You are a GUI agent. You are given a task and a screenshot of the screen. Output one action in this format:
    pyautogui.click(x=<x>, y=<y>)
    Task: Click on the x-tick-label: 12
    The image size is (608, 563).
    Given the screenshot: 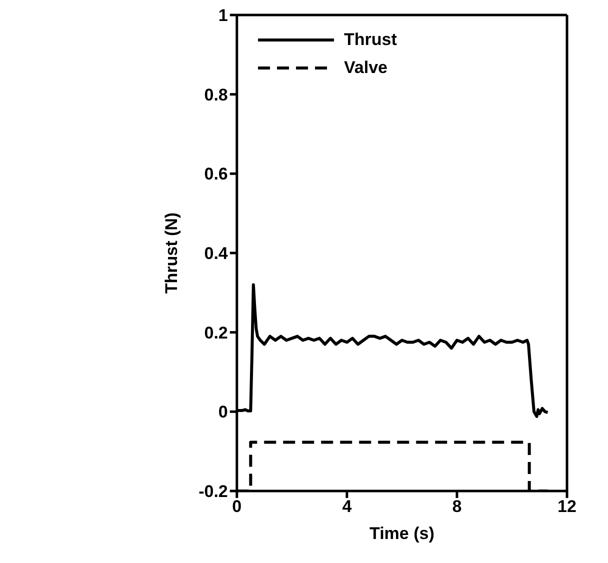 What is the action you would take?
    pyautogui.click(x=567, y=506)
    